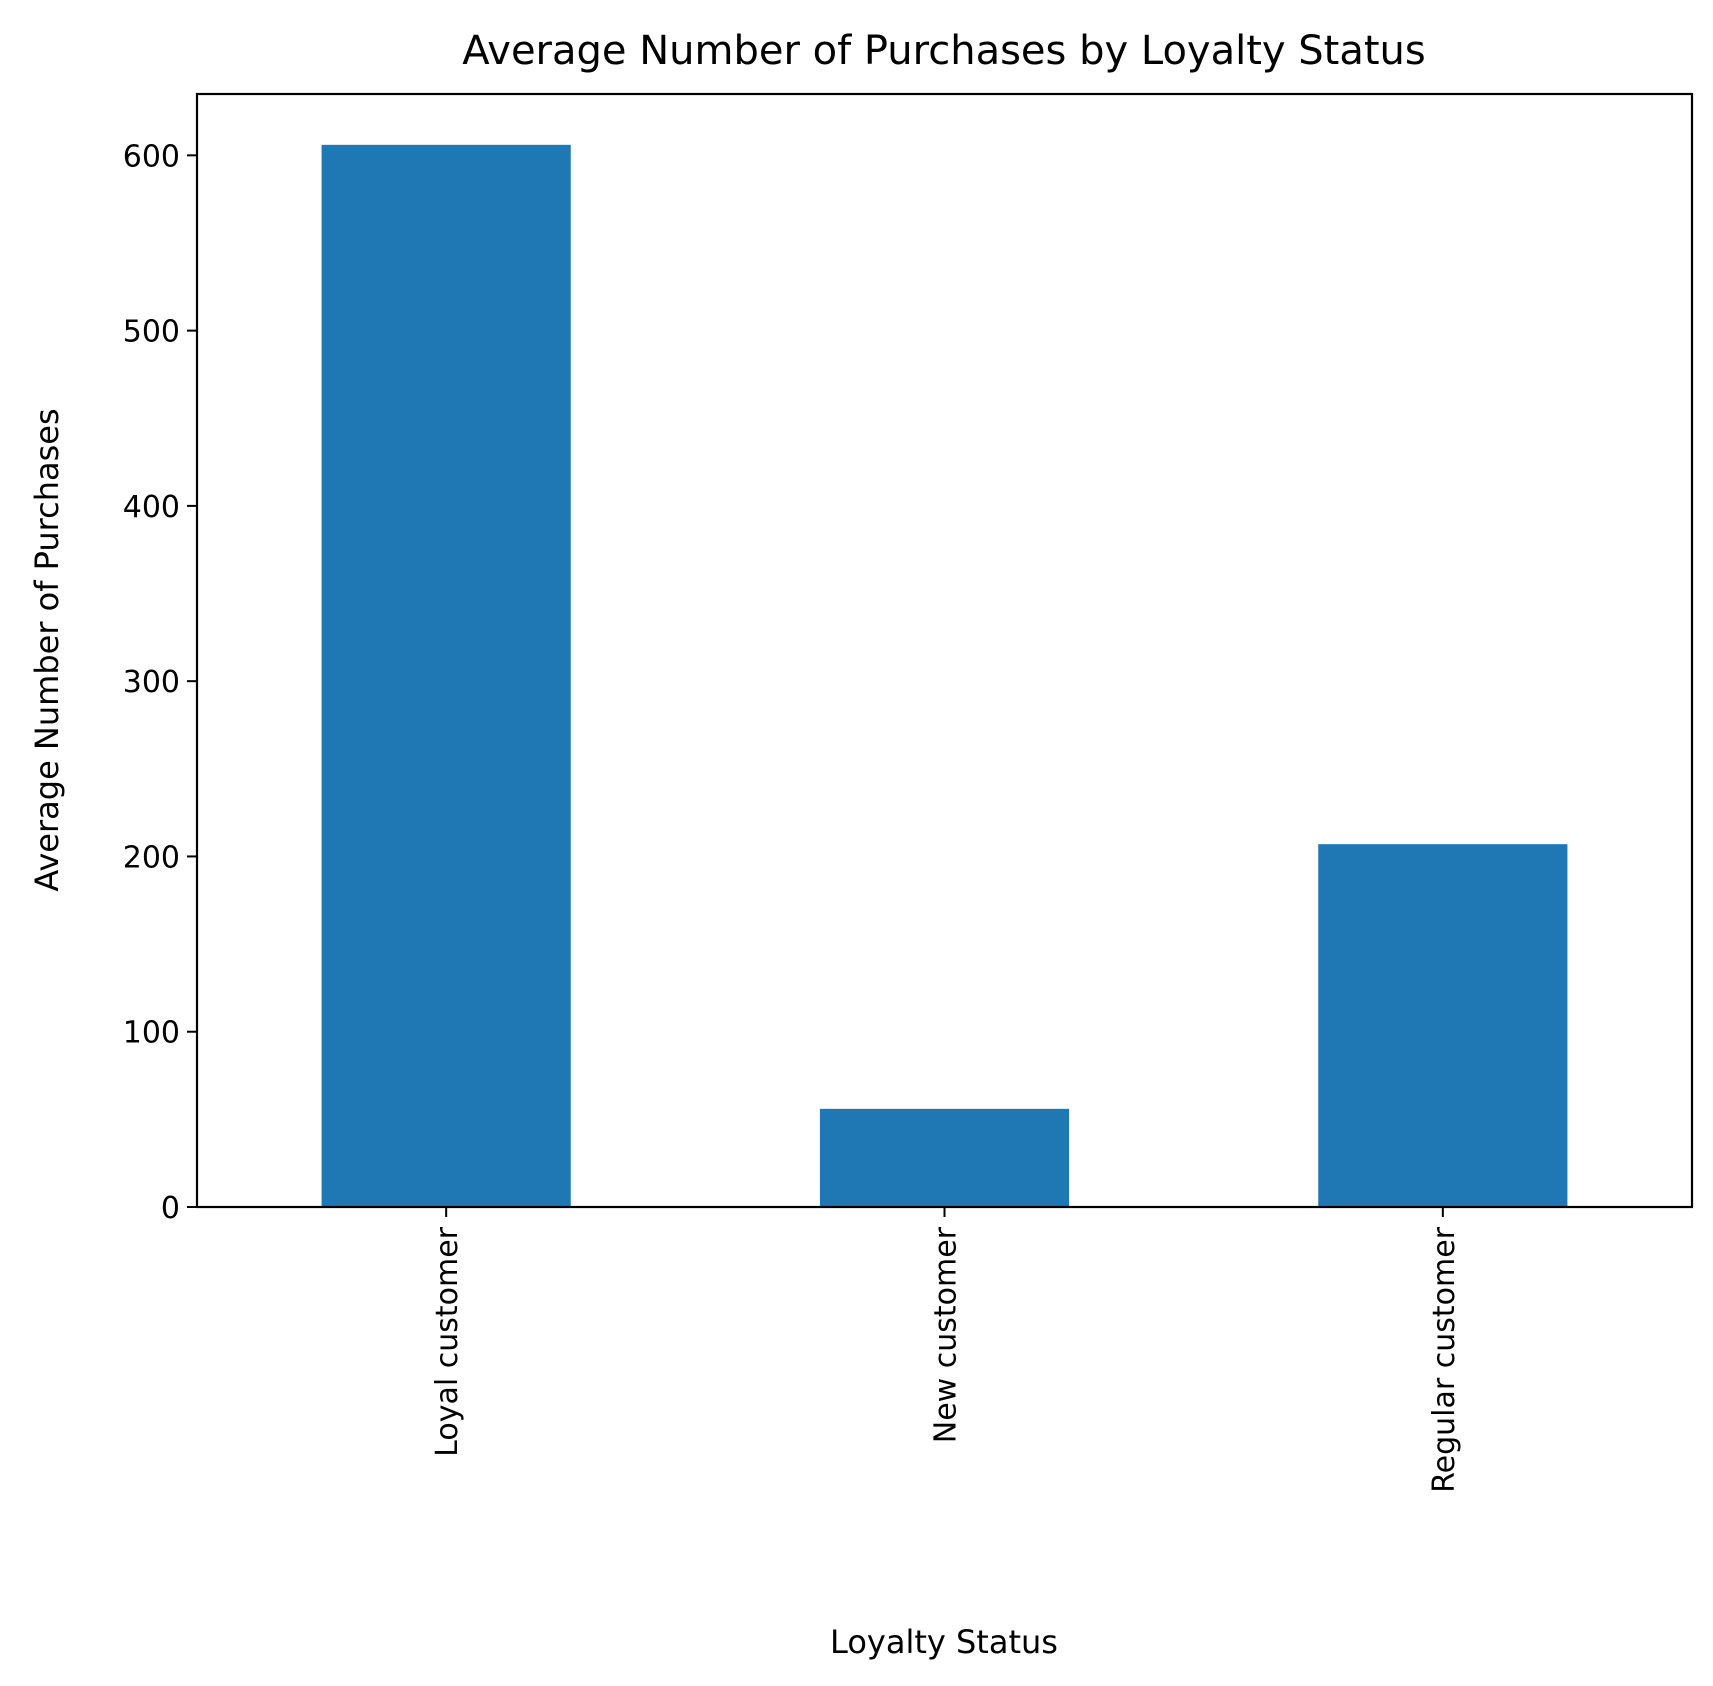 This screenshot has height=1686, width=1713. Describe the element at coordinates (151, 682) in the screenshot. I see `y-tick-label: 300` at that location.